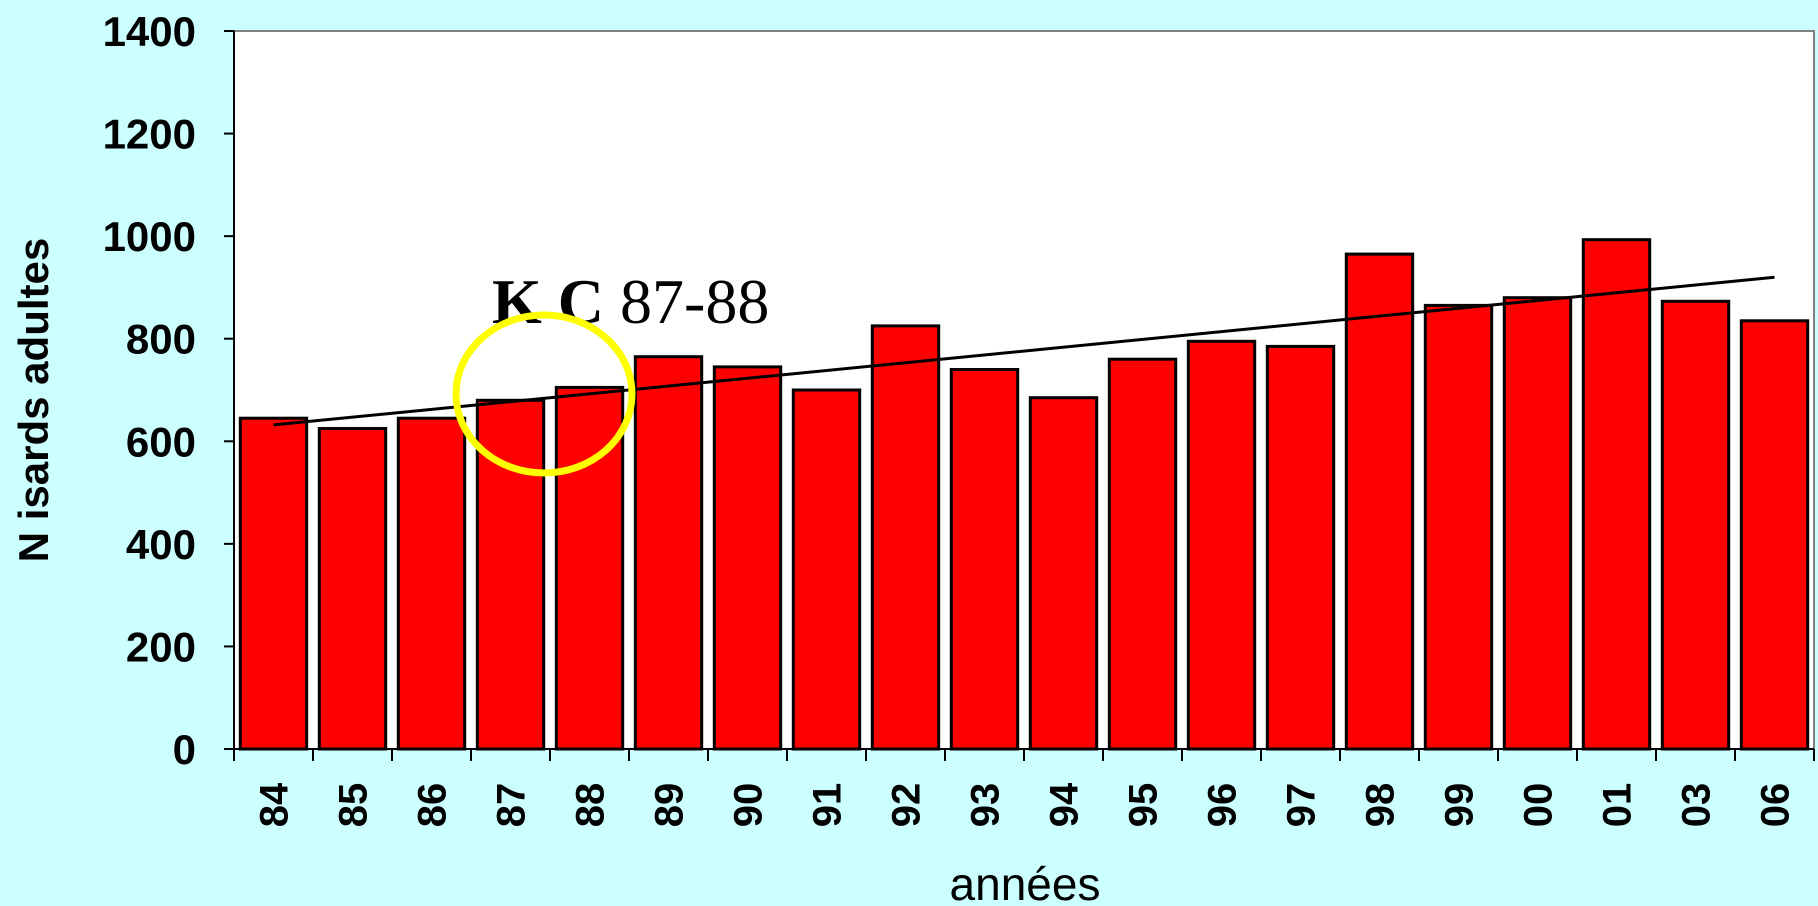 This screenshot has height=906, width=1818. What do you see at coordinates (433, 805) in the screenshot?
I see `x-tick-label-86: 86` at bounding box center [433, 805].